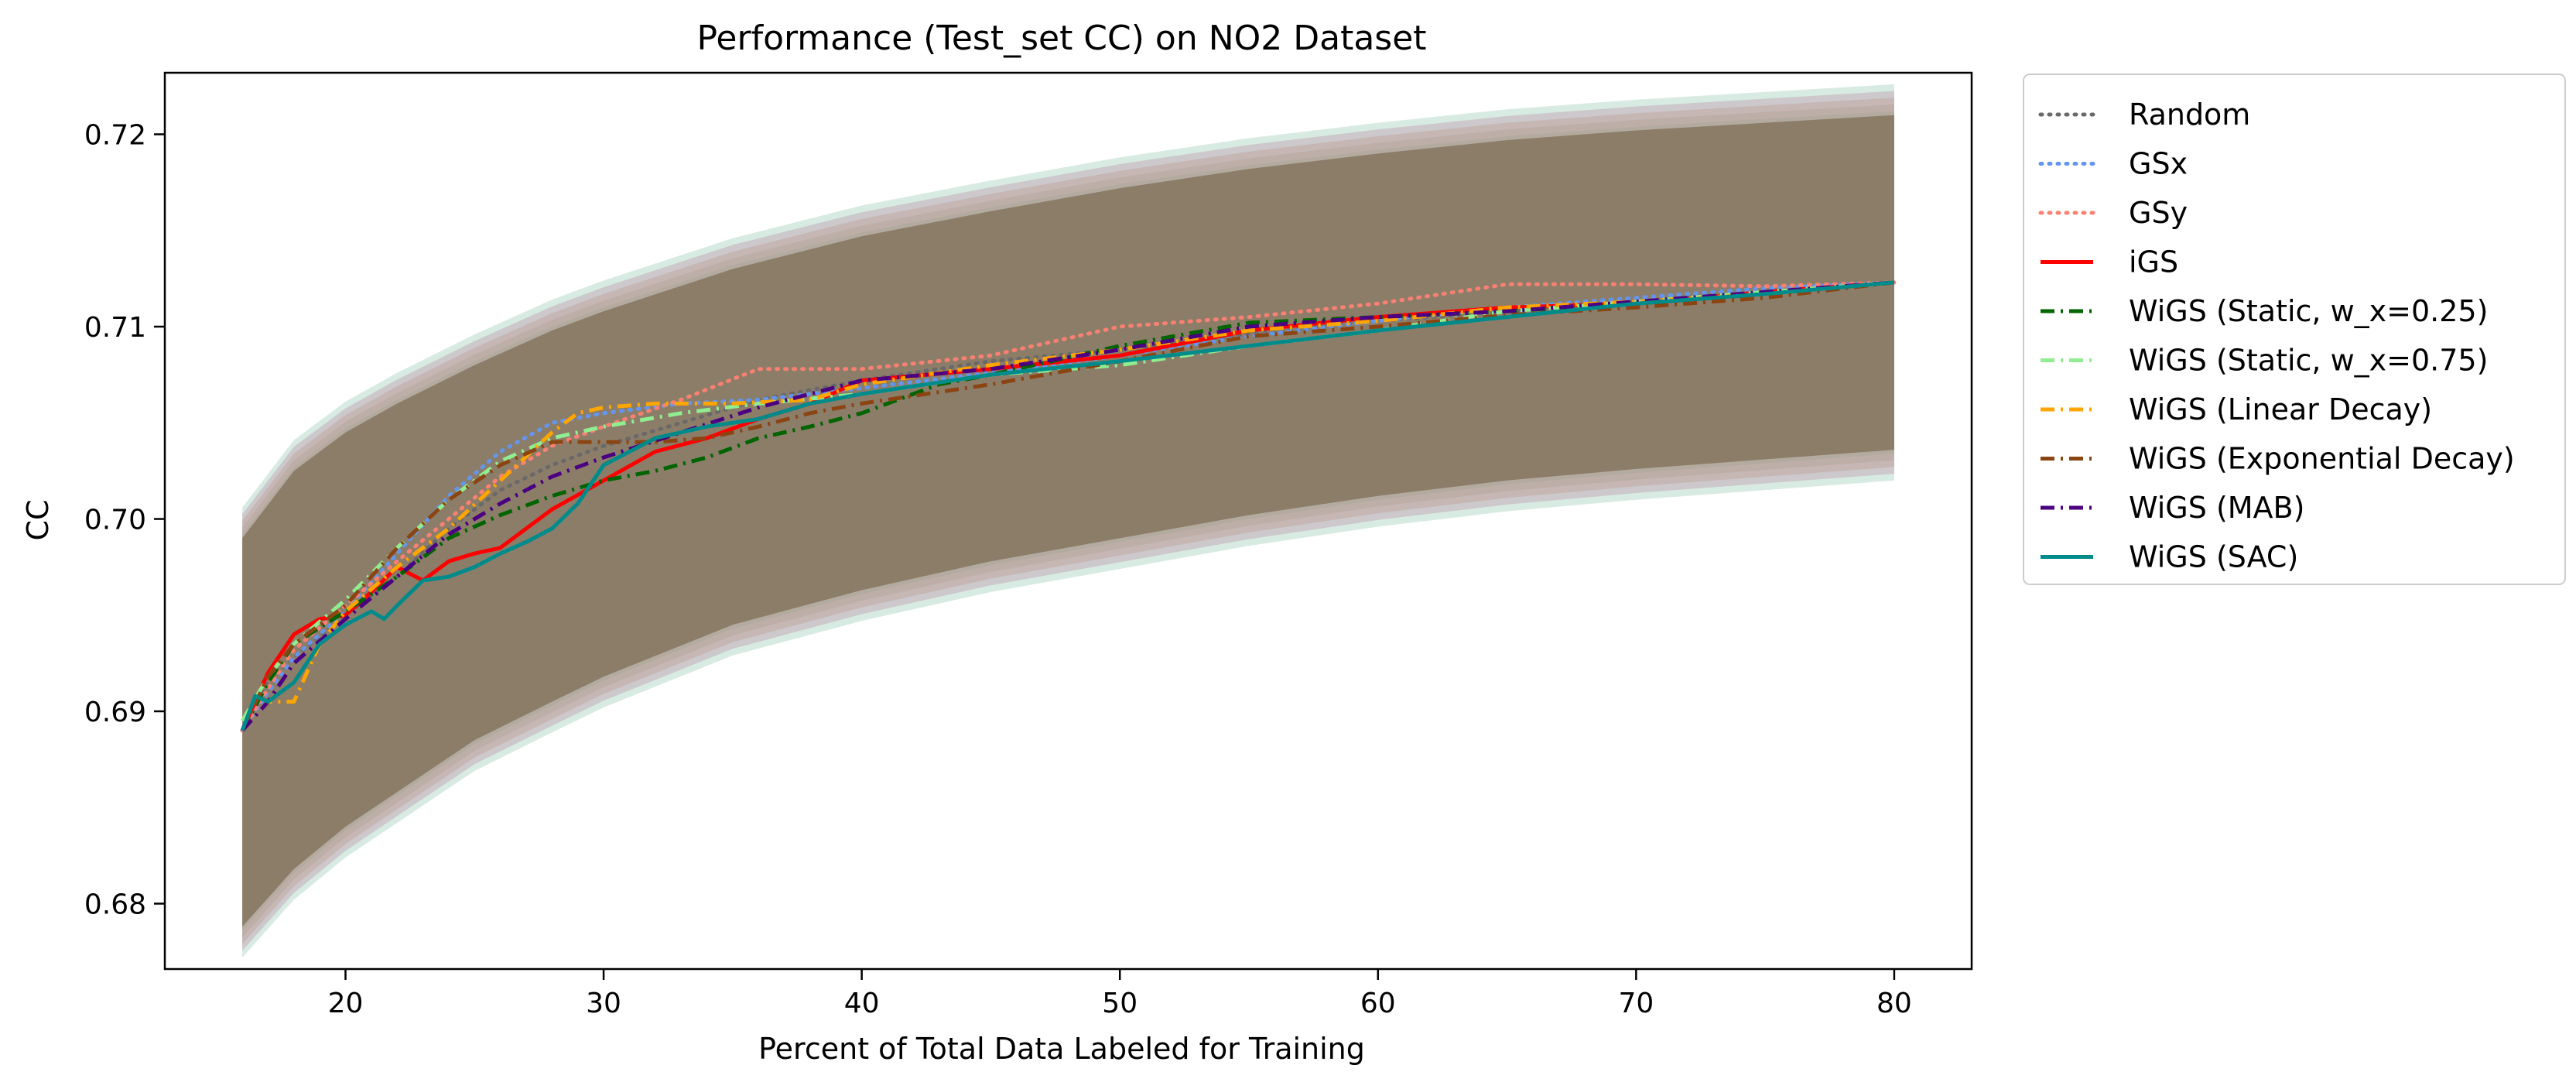 This screenshot has width=2576, height=1089. Describe the element at coordinates (2159, 213) in the screenshot. I see `legend-entry: GSy` at that location.